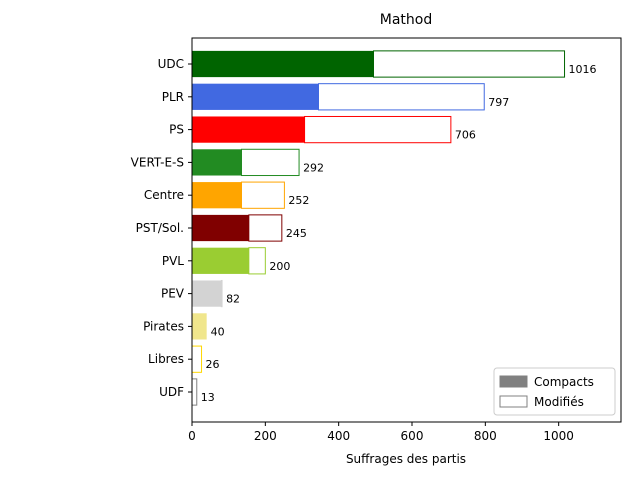 This screenshot has width=640, height=480. I want to click on y-tick-label-UDF: UDF, so click(171, 392).